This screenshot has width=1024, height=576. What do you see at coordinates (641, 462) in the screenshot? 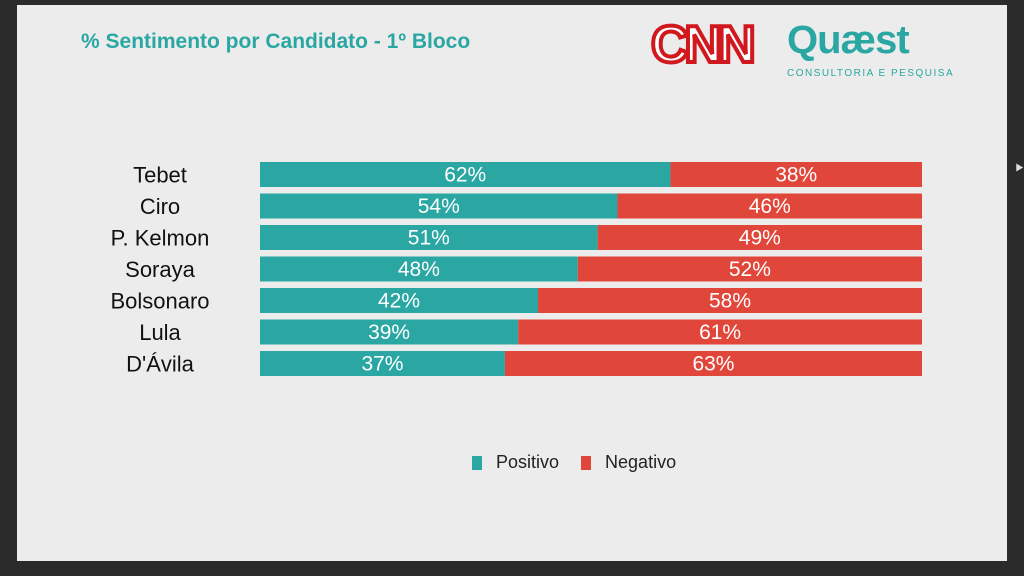
I see `legend-label-negativo: Negativo` at bounding box center [641, 462].